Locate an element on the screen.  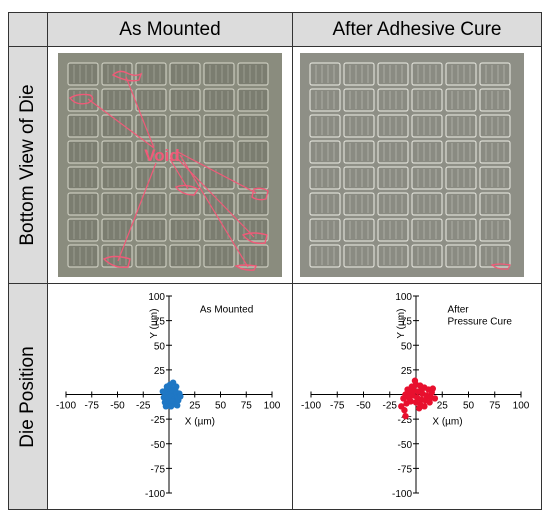
x-tick-label: -25 is located at coordinates (143, 406).